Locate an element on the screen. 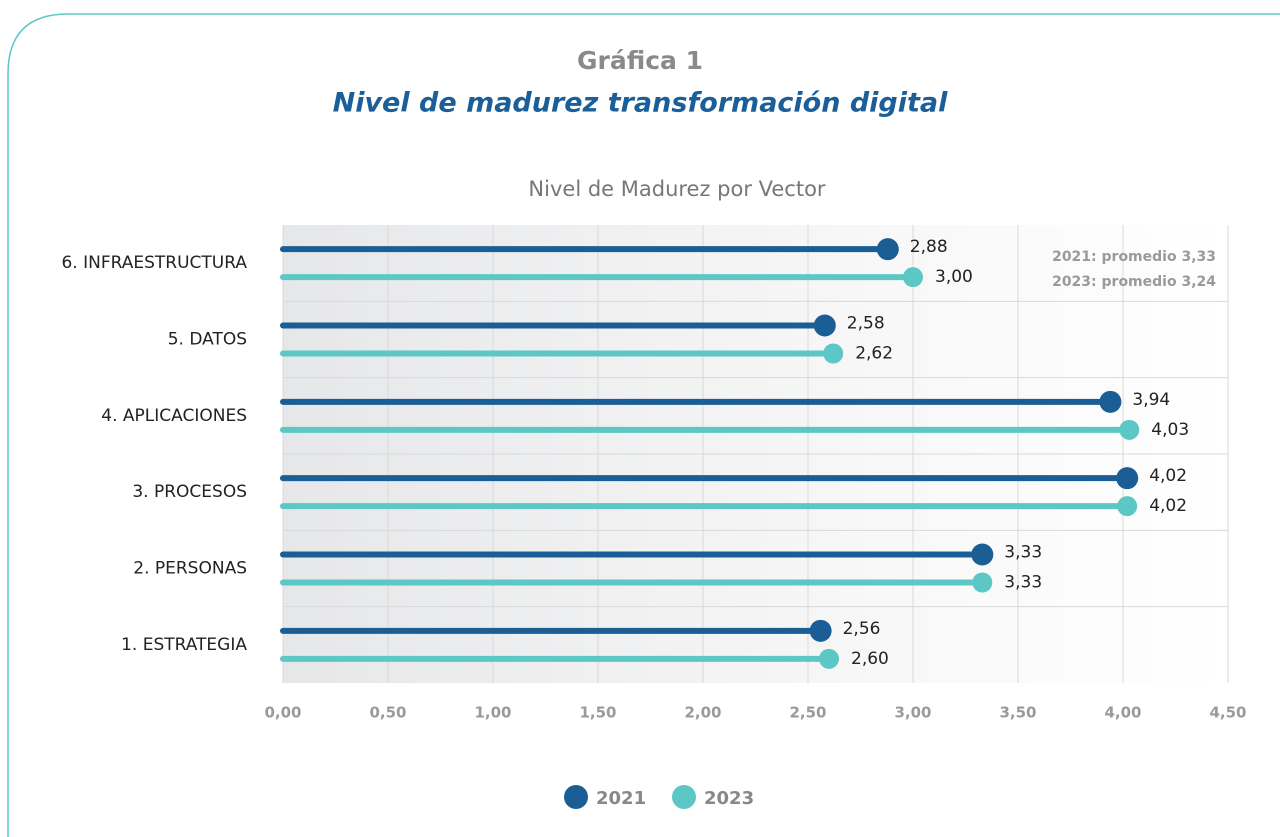  annotation: 2021: promedio 3,33 is located at coordinates (1134, 257).